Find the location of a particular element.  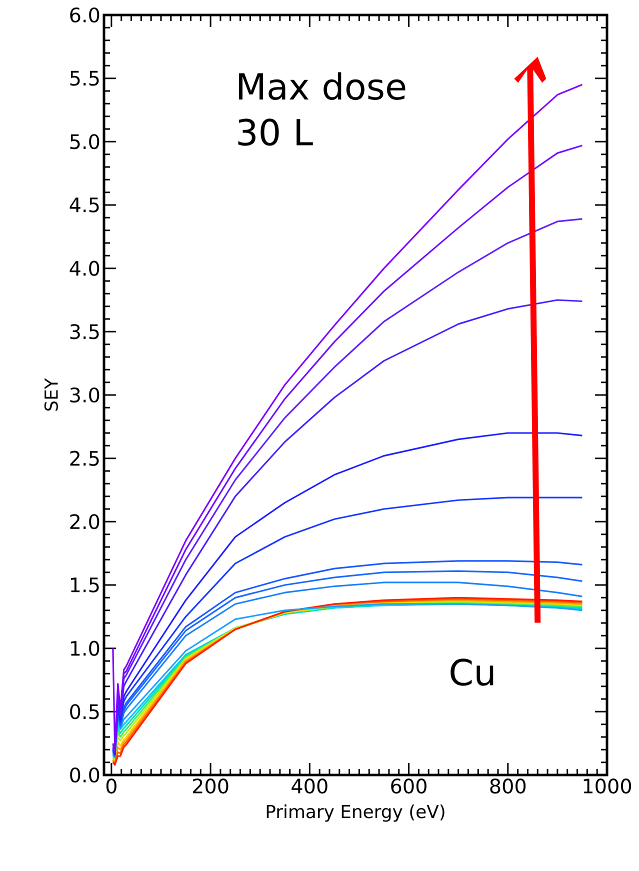

y-tick-label: 5.0 is located at coordinates (85, 142).